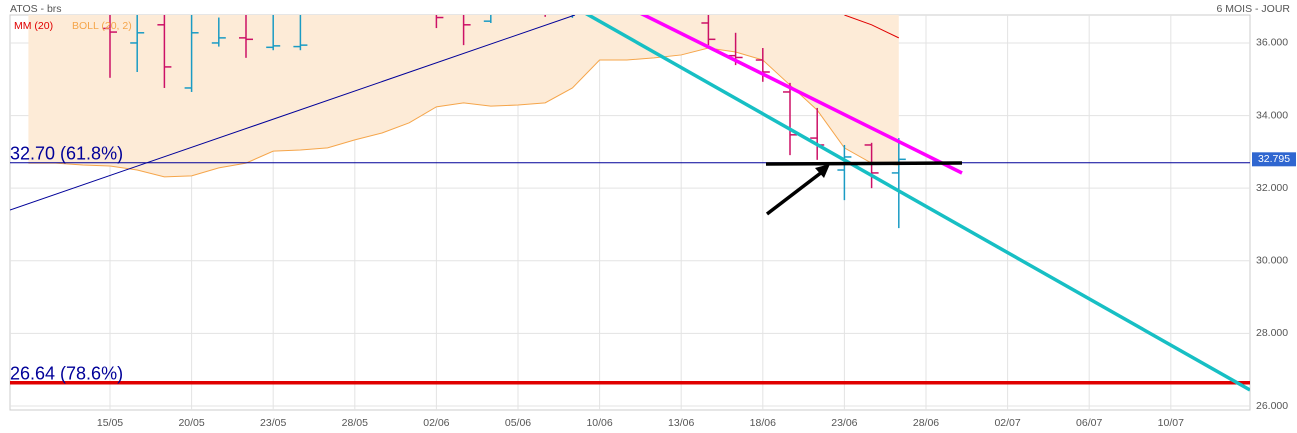 The width and height of the screenshot is (1297, 433). I want to click on y-tick-label: 30.000, so click(1272, 261).